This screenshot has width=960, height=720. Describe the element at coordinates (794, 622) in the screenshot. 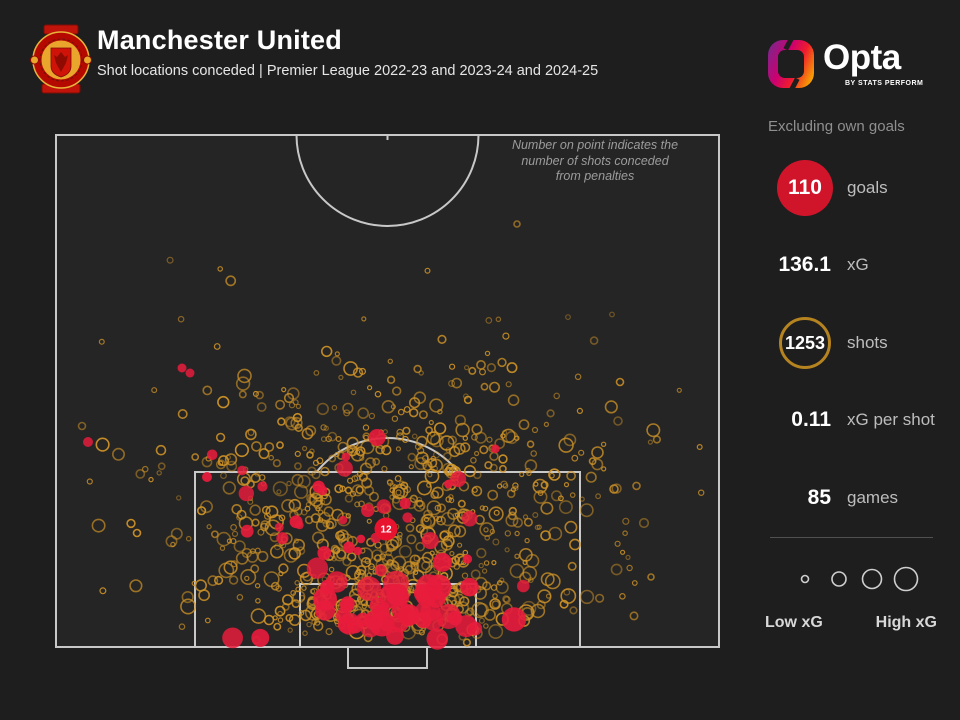

I see `legend-low-label: Low xG` at that location.